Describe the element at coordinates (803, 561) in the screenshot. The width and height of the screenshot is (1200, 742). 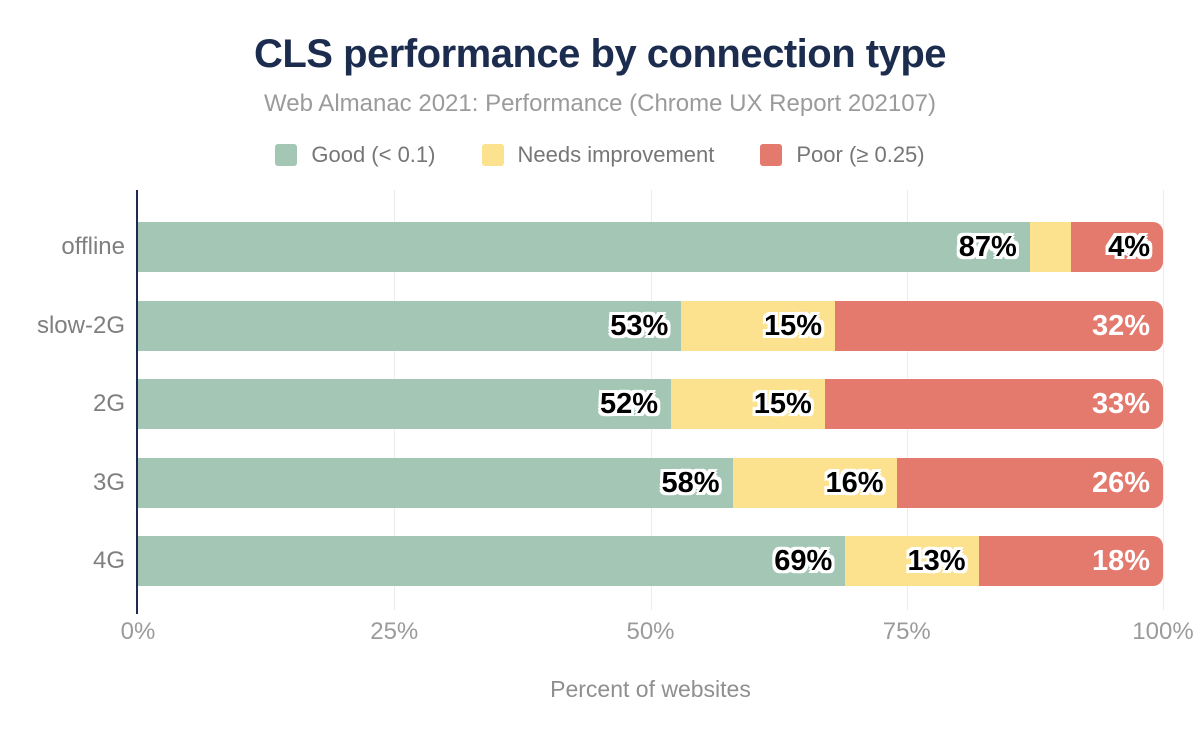
I see `bar-value-label: 69%` at that location.